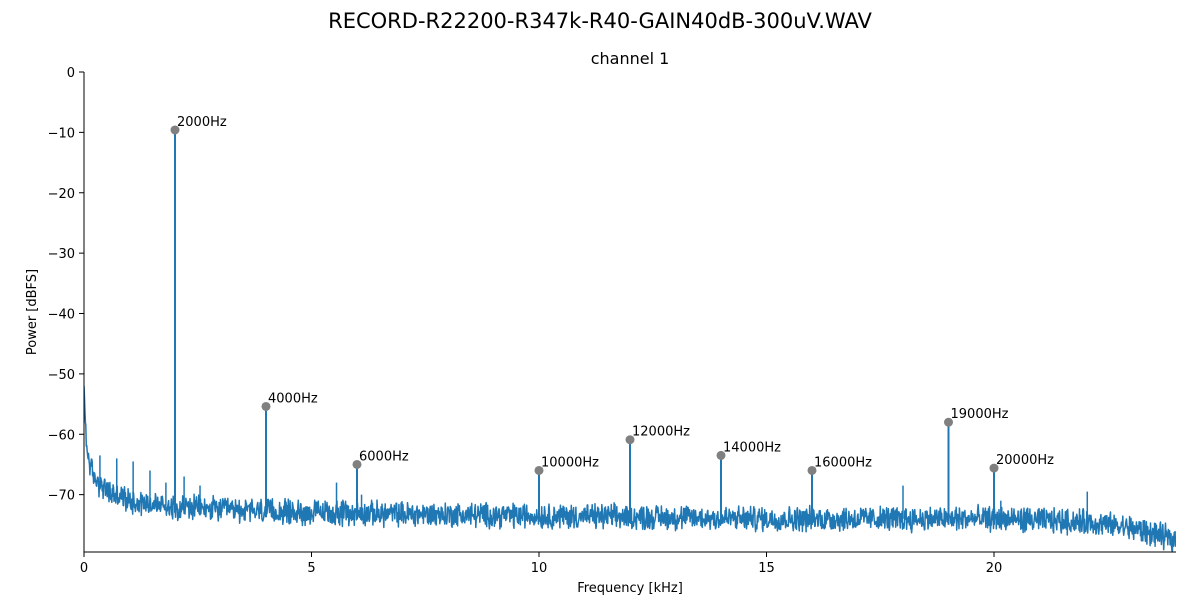  I want to click on peak-label: 4000Hz, so click(293, 398).